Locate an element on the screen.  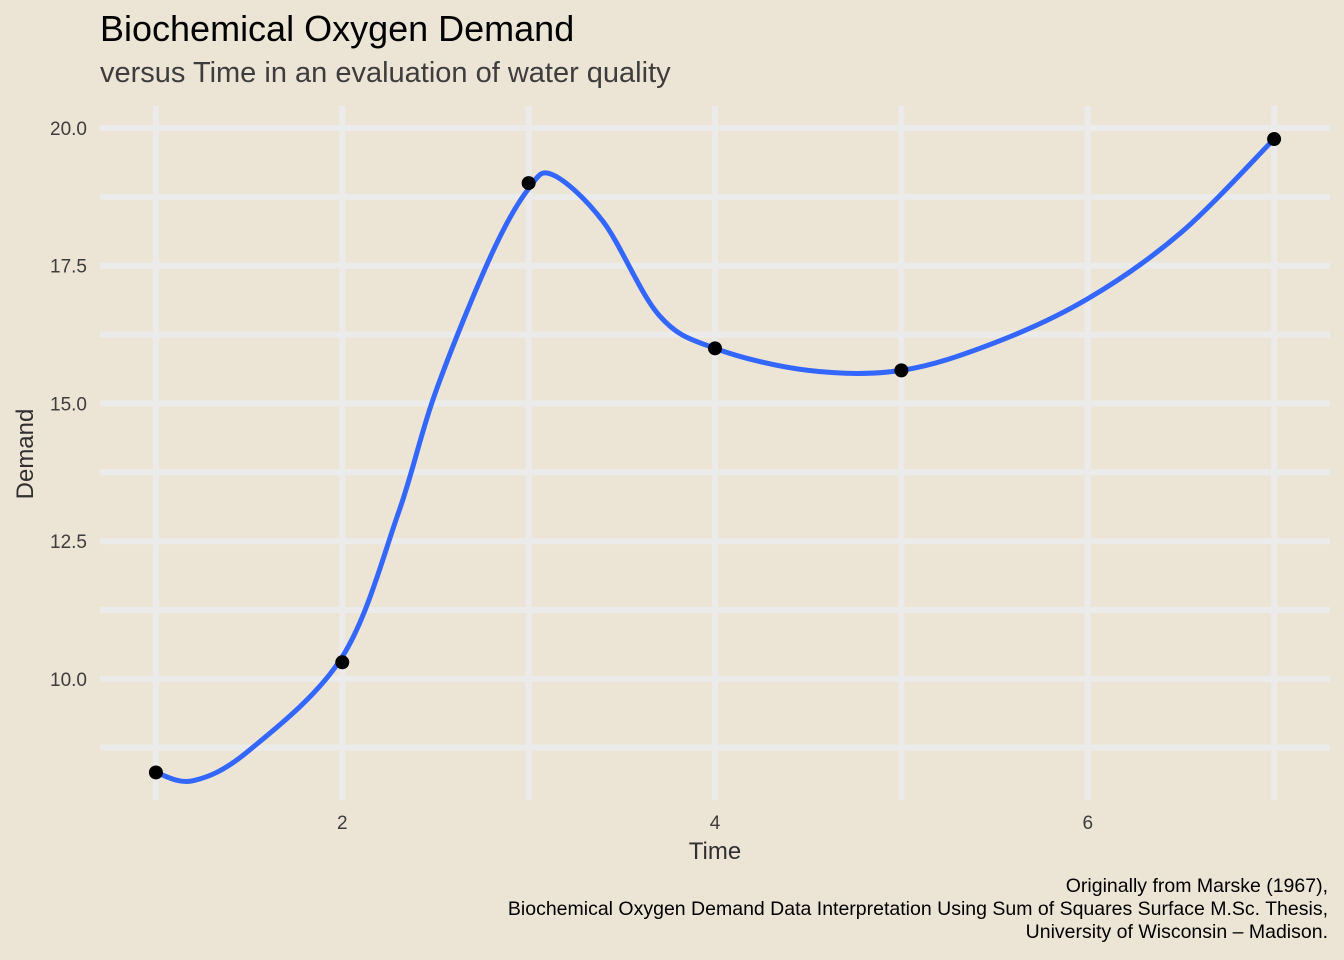
x-tick-label: 2 is located at coordinates (342, 823).